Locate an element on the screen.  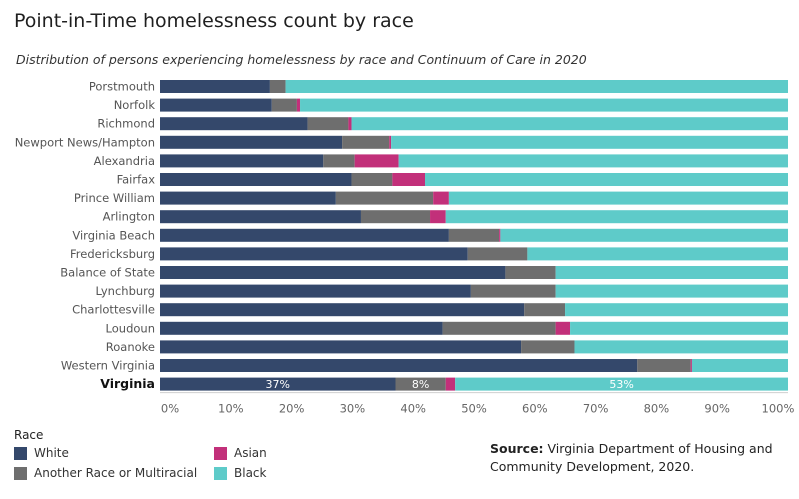
bar-alexandria-another-race-or-multiracial is located at coordinates (339, 161).